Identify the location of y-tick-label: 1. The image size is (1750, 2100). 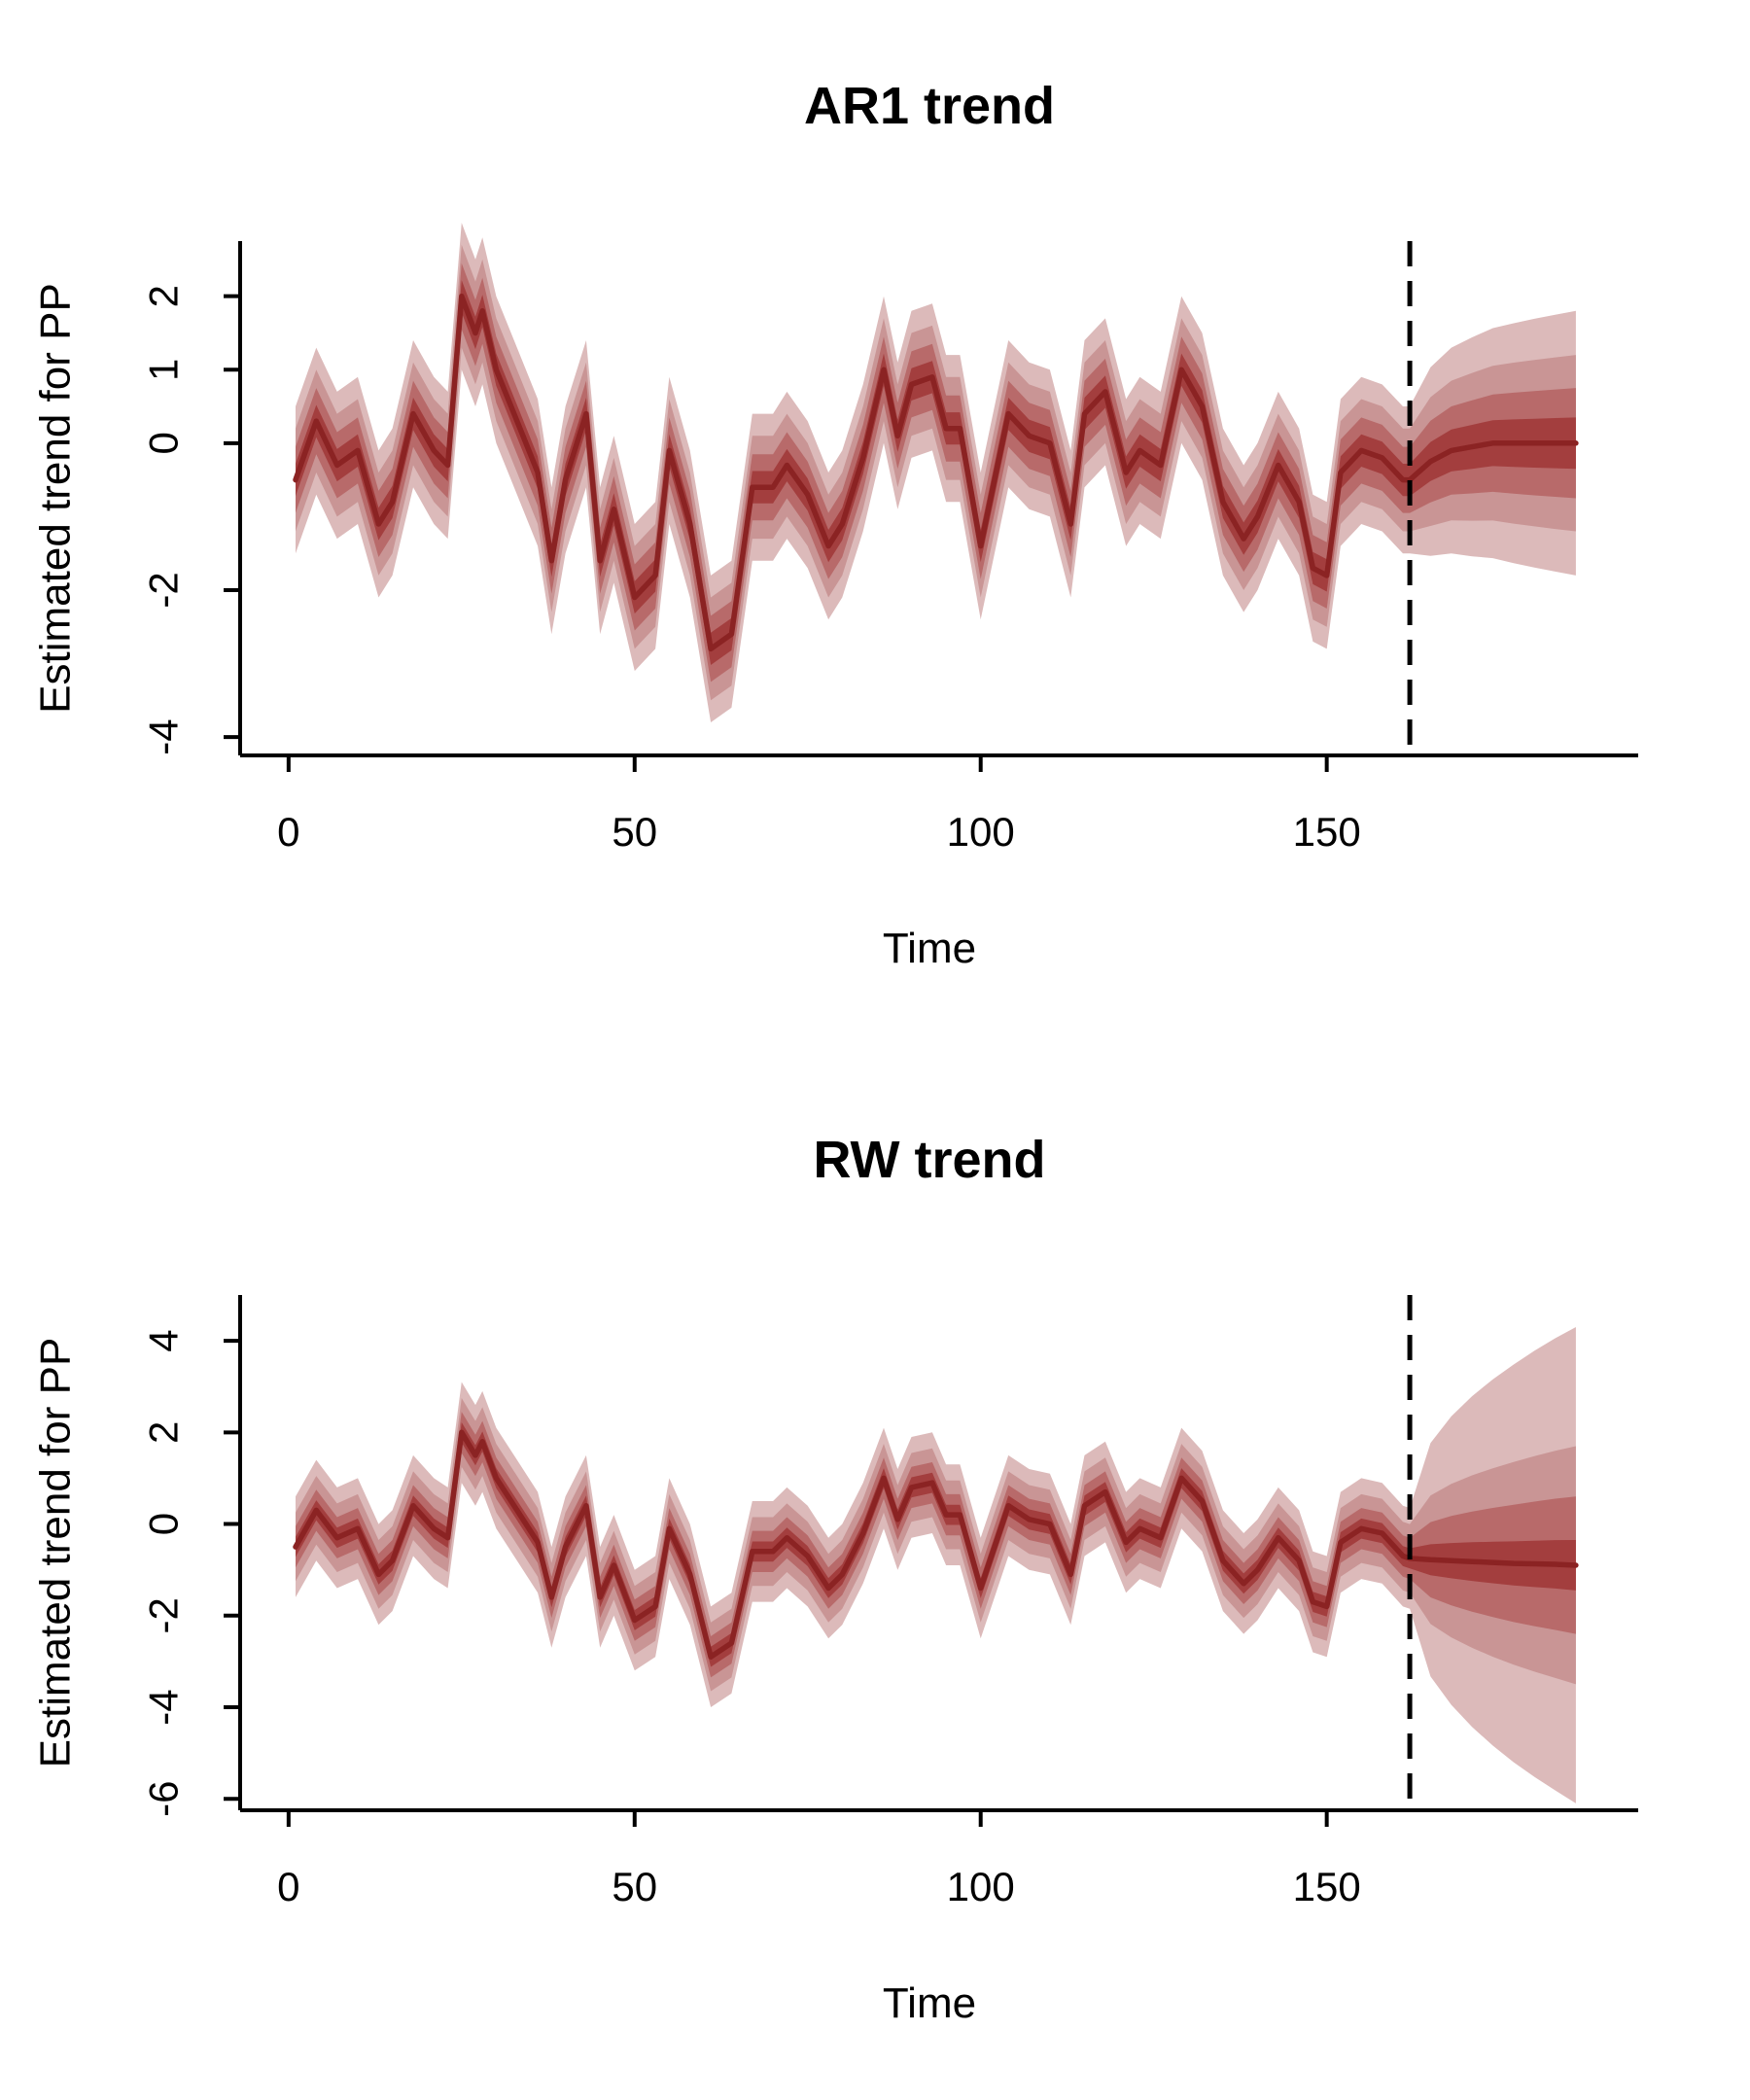
(164, 370).